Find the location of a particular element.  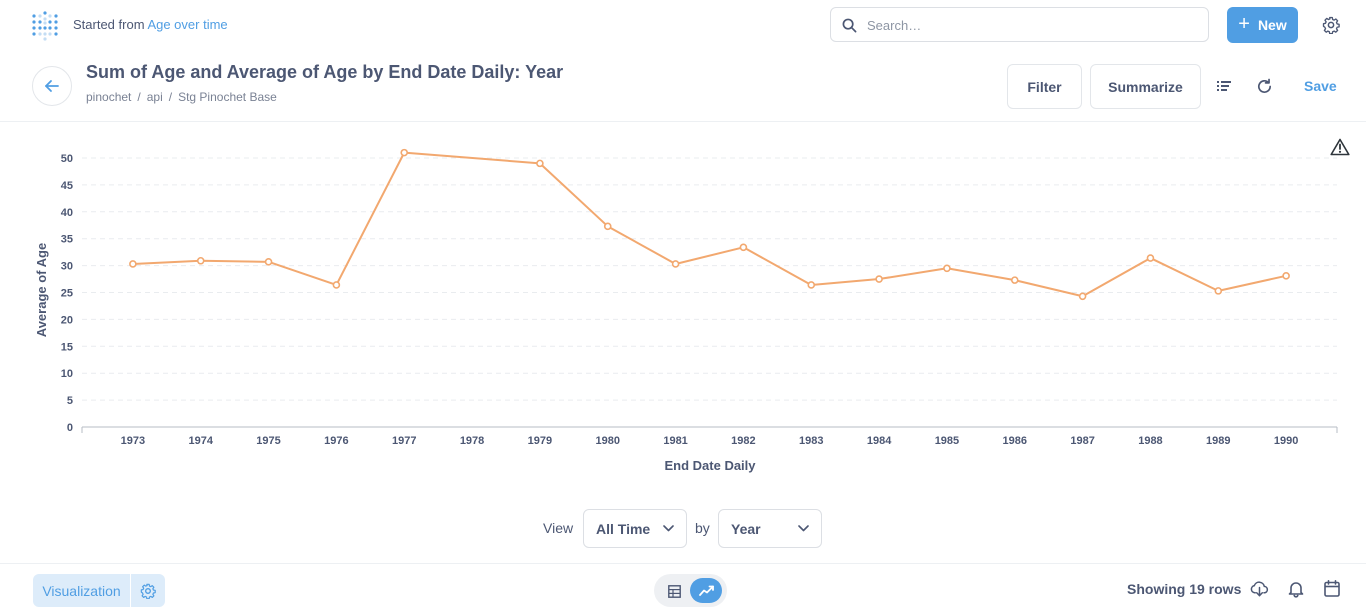

search-icon is located at coordinates (849, 25).